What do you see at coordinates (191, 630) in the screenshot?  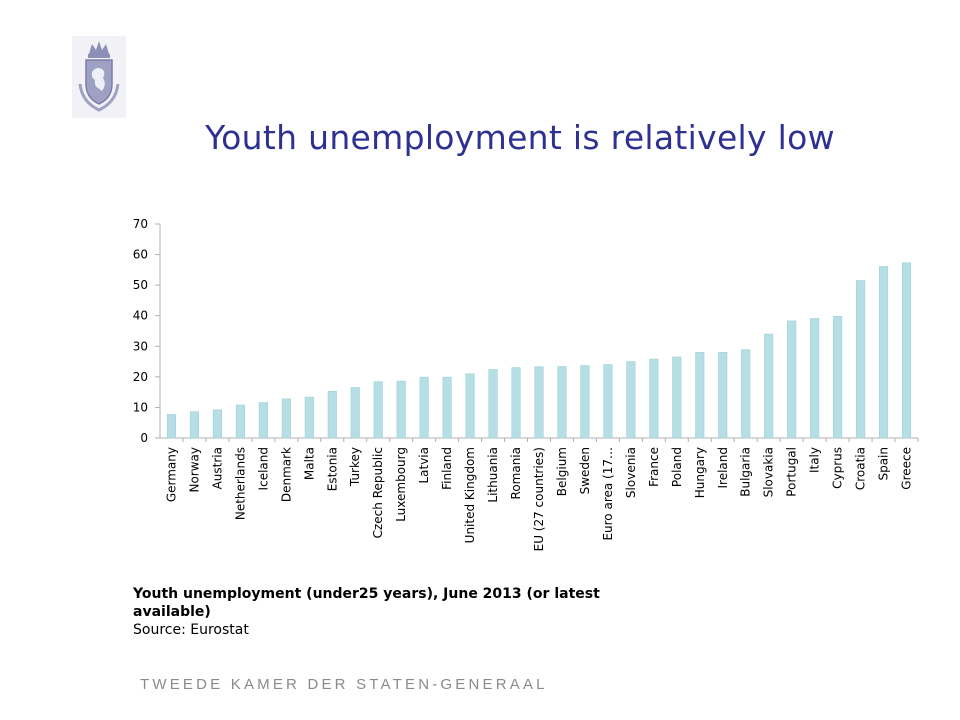 I see `source-text: Source: Eurostat` at bounding box center [191, 630].